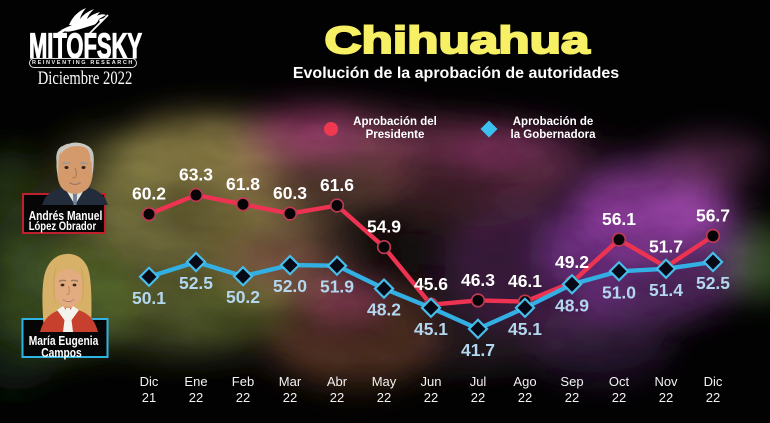  What do you see at coordinates (337, 381) in the screenshot?
I see `svg-text: Abr` at bounding box center [337, 381].